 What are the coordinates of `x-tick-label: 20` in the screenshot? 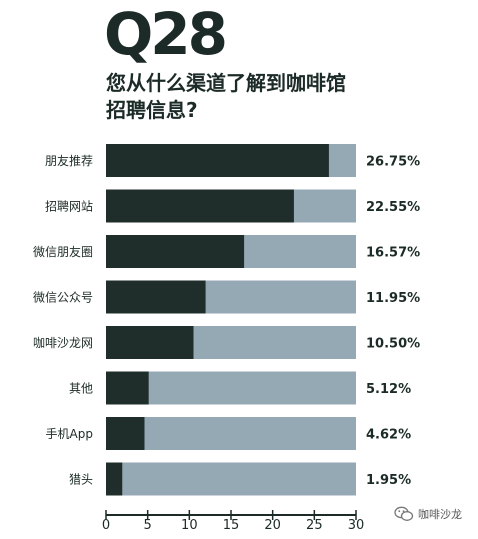 It's located at (272, 525).